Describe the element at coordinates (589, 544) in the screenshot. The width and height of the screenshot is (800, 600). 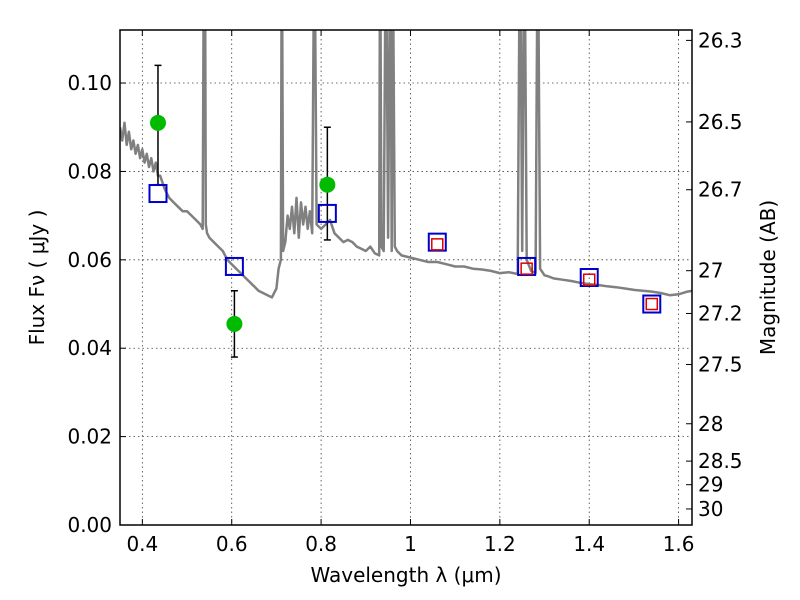
I see `x-tick-label: 1.4` at that location.